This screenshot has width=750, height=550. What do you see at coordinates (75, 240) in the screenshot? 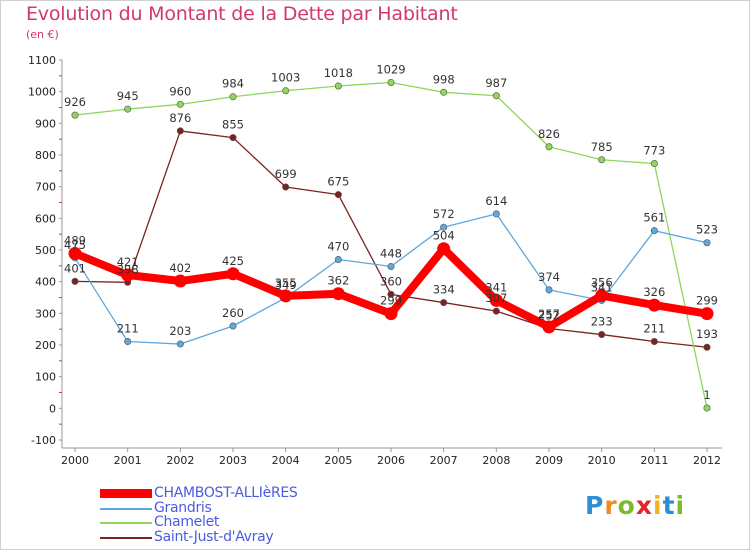
I see `data-label: 489` at bounding box center [75, 240].